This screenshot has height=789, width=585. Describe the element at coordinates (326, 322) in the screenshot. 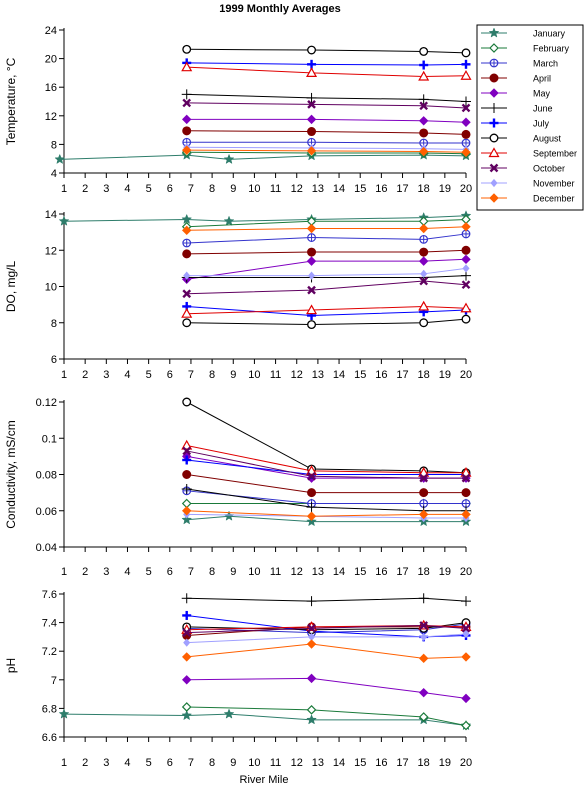

I see `series-line-august` at that location.